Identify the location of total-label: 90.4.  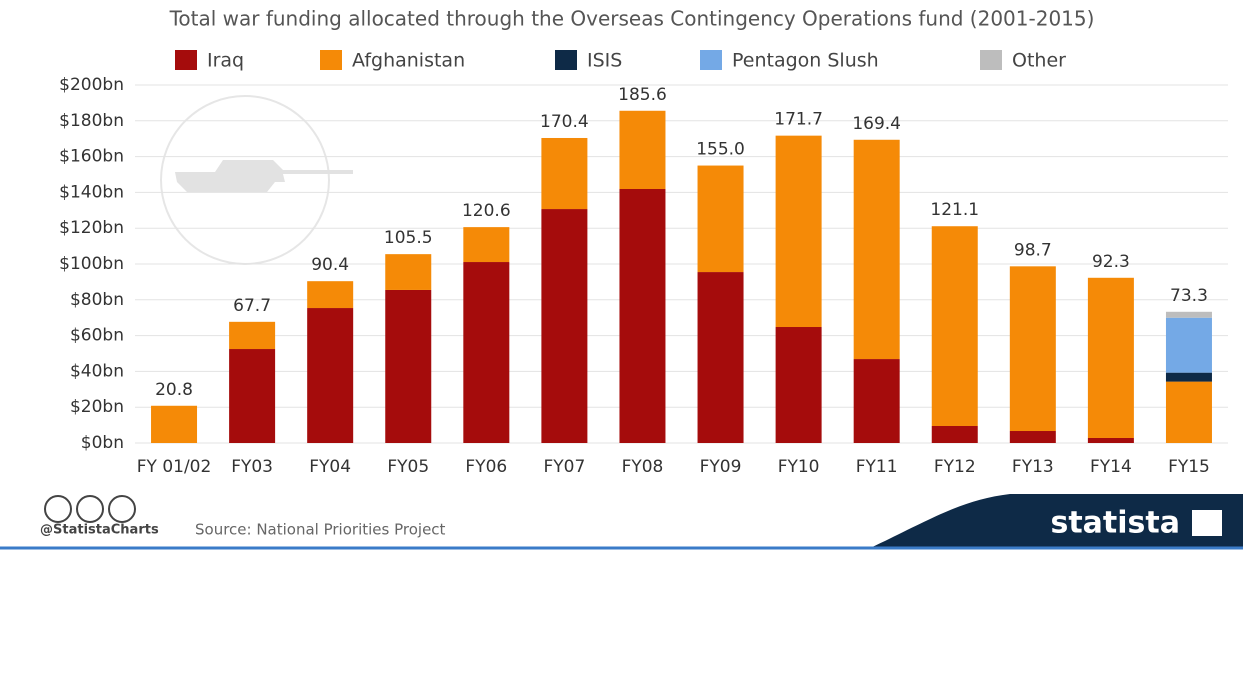
(330, 265).